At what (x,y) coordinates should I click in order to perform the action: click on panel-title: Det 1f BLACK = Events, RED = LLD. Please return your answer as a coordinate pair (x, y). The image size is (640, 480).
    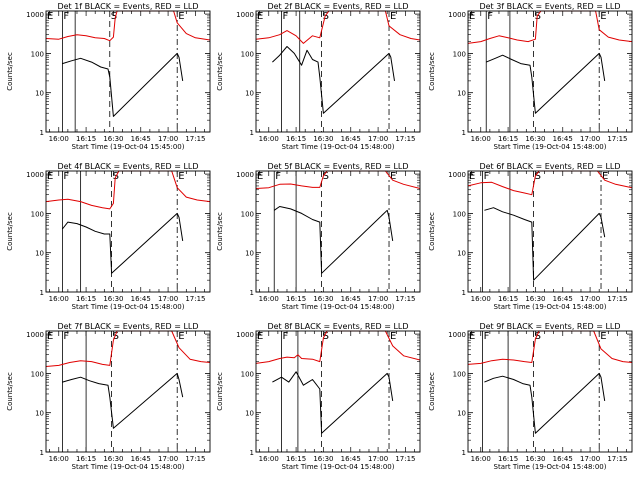
    Looking at the image, I should click on (127, 6).